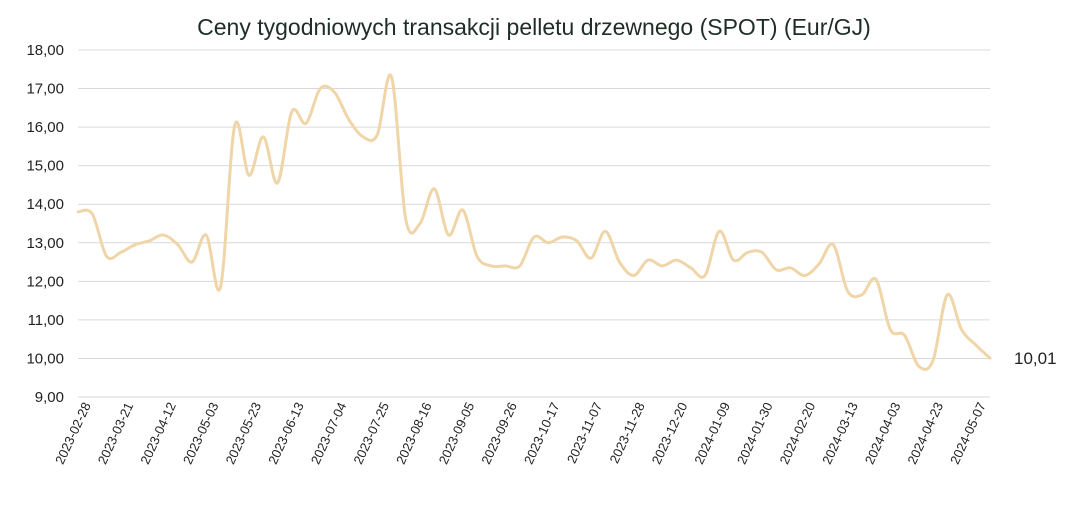 This screenshot has width=1068, height=509. I want to click on x-tick-label: 2024-04-03, so click(883, 433).